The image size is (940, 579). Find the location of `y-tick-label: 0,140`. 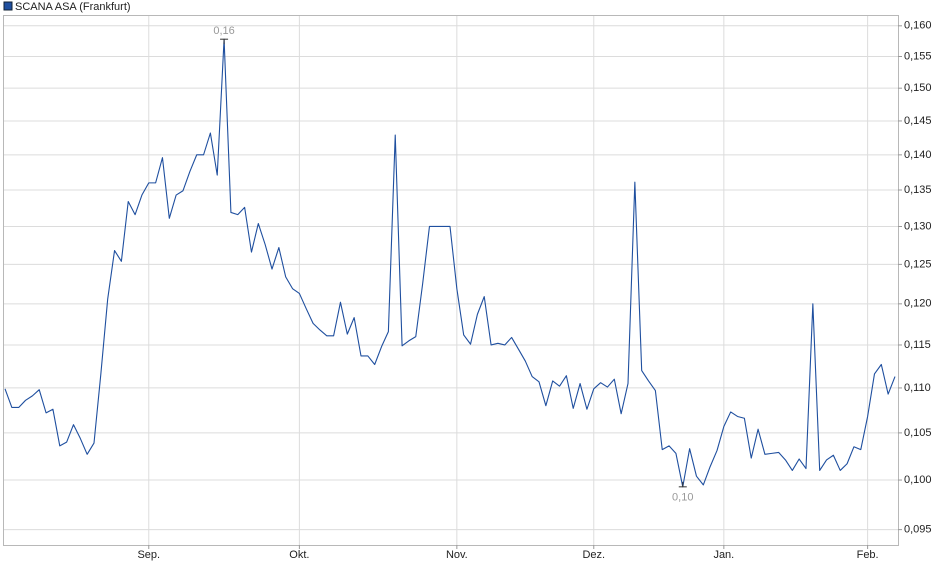

y-tick-label: 0,140 is located at coordinates (918, 155).